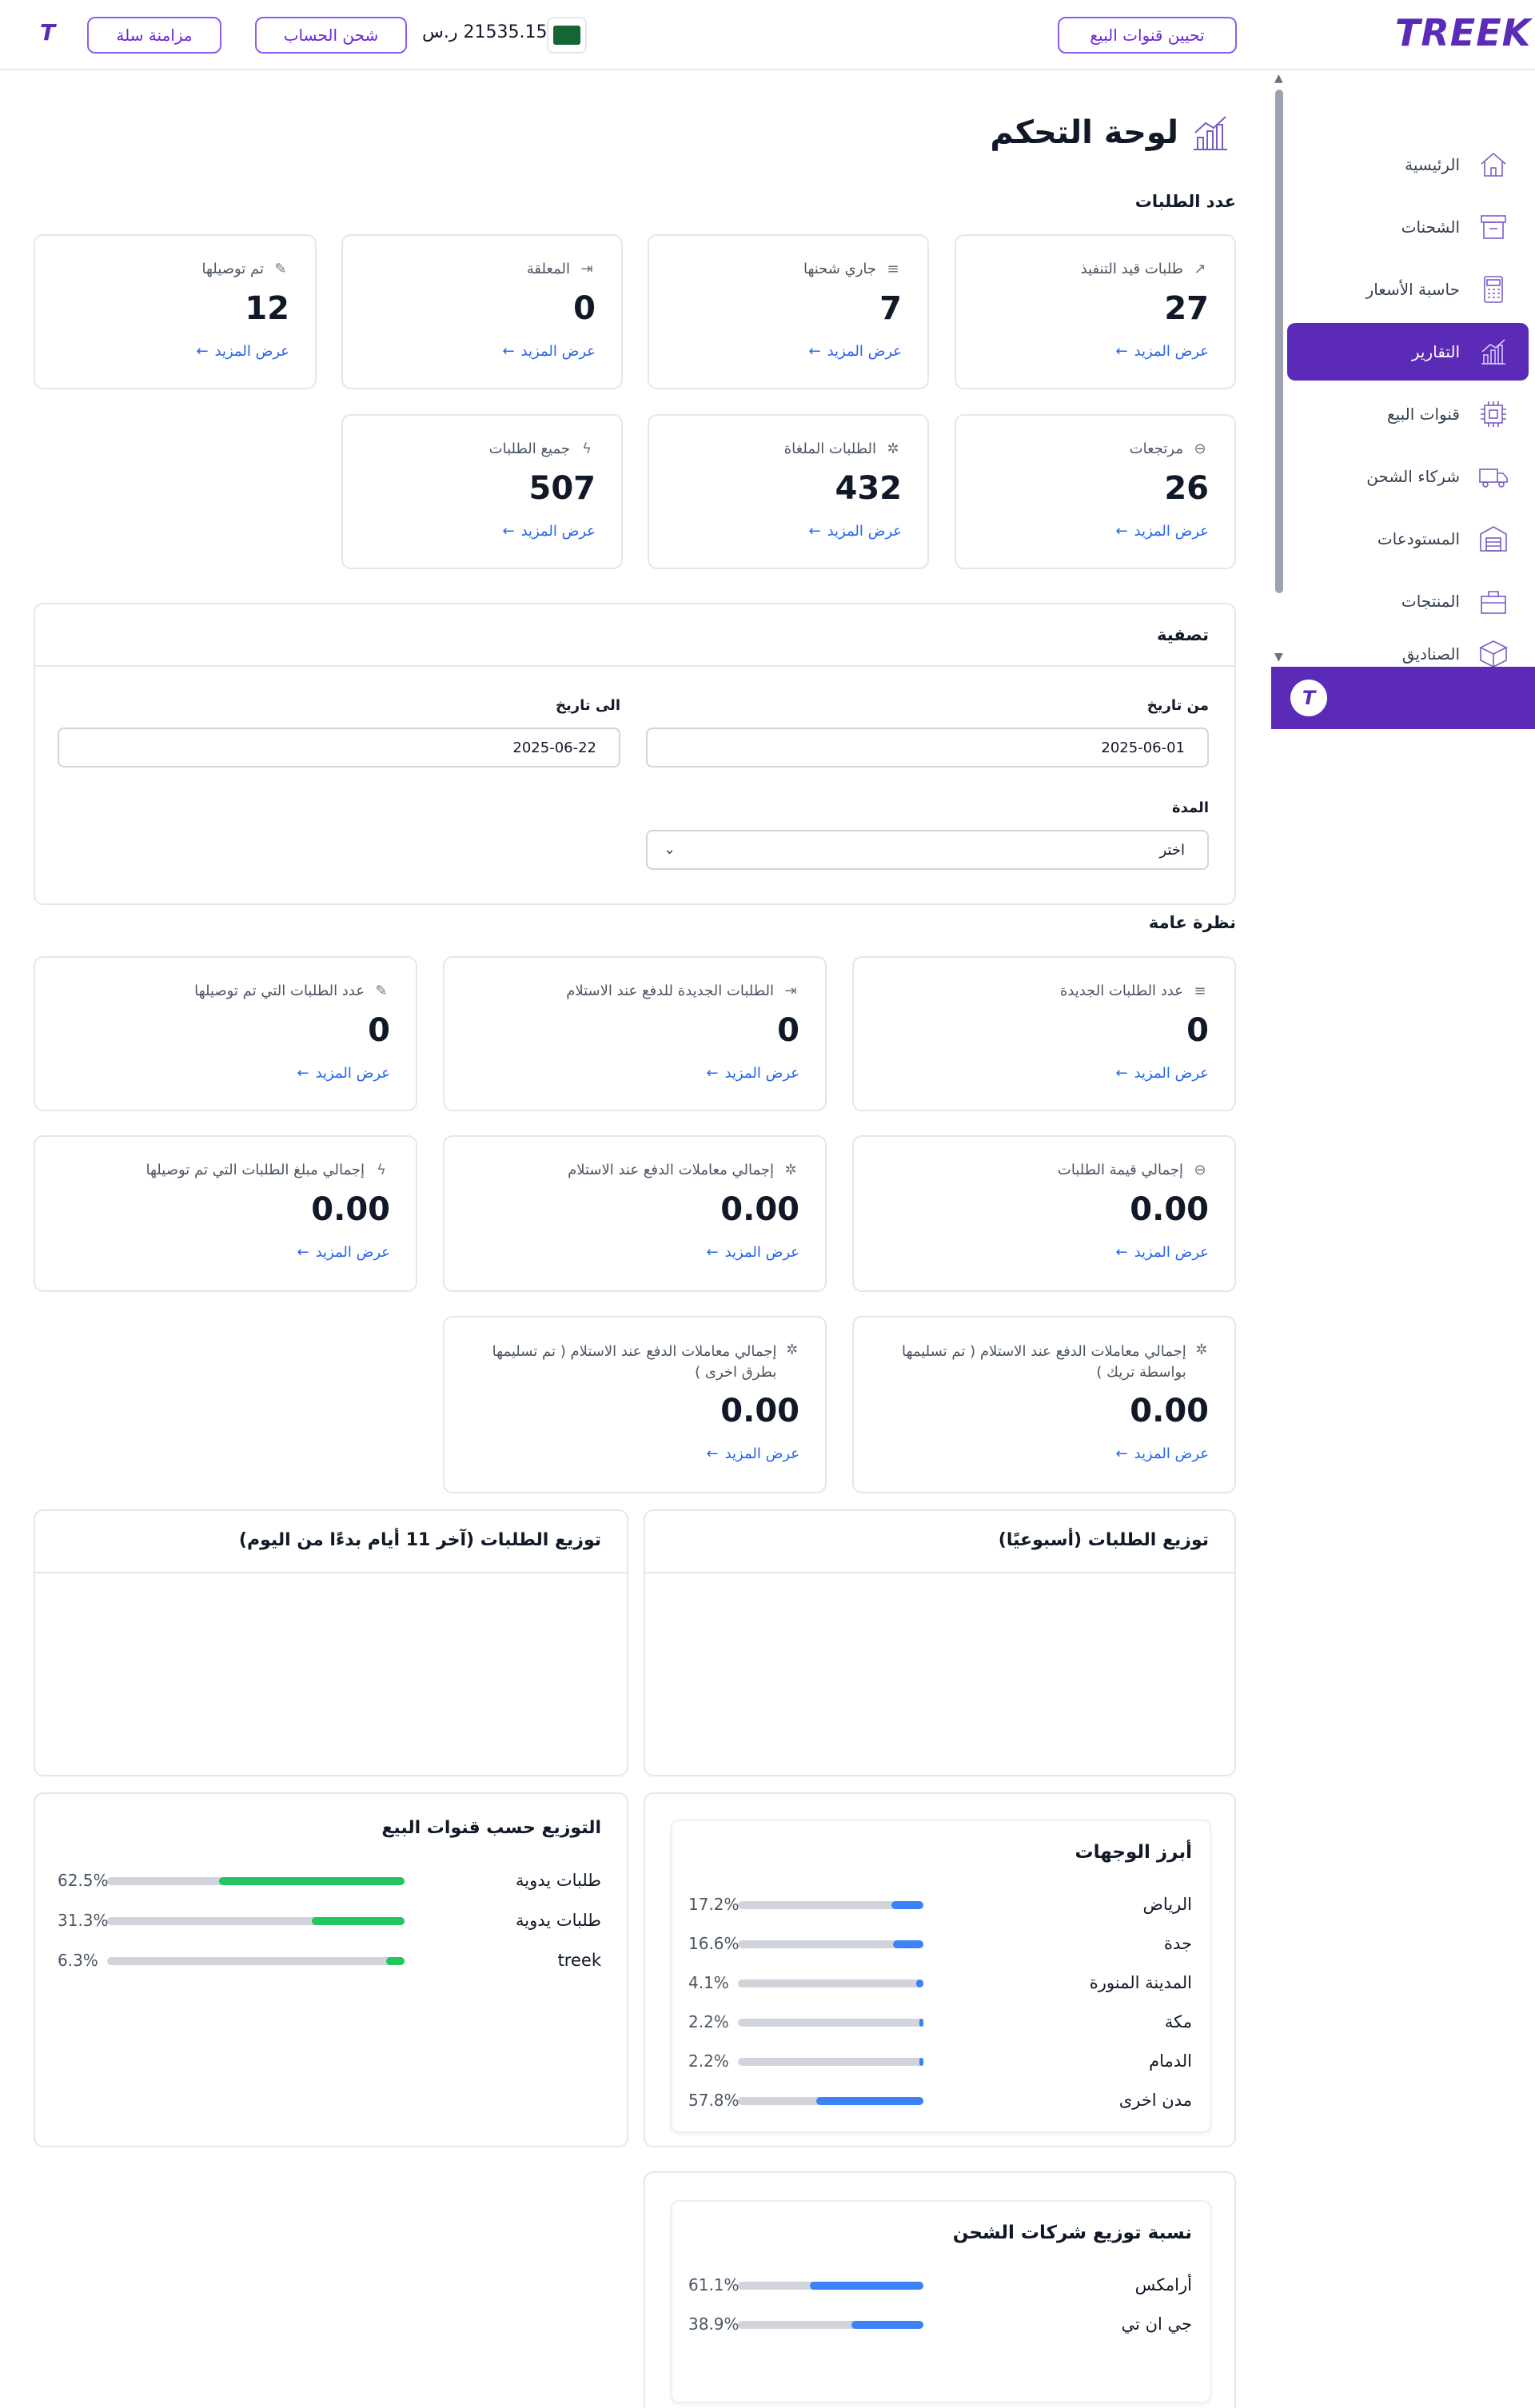 The height and width of the screenshot is (2408, 1535). What do you see at coordinates (1493, 601) in the screenshot?
I see `products-icon` at bounding box center [1493, 601].